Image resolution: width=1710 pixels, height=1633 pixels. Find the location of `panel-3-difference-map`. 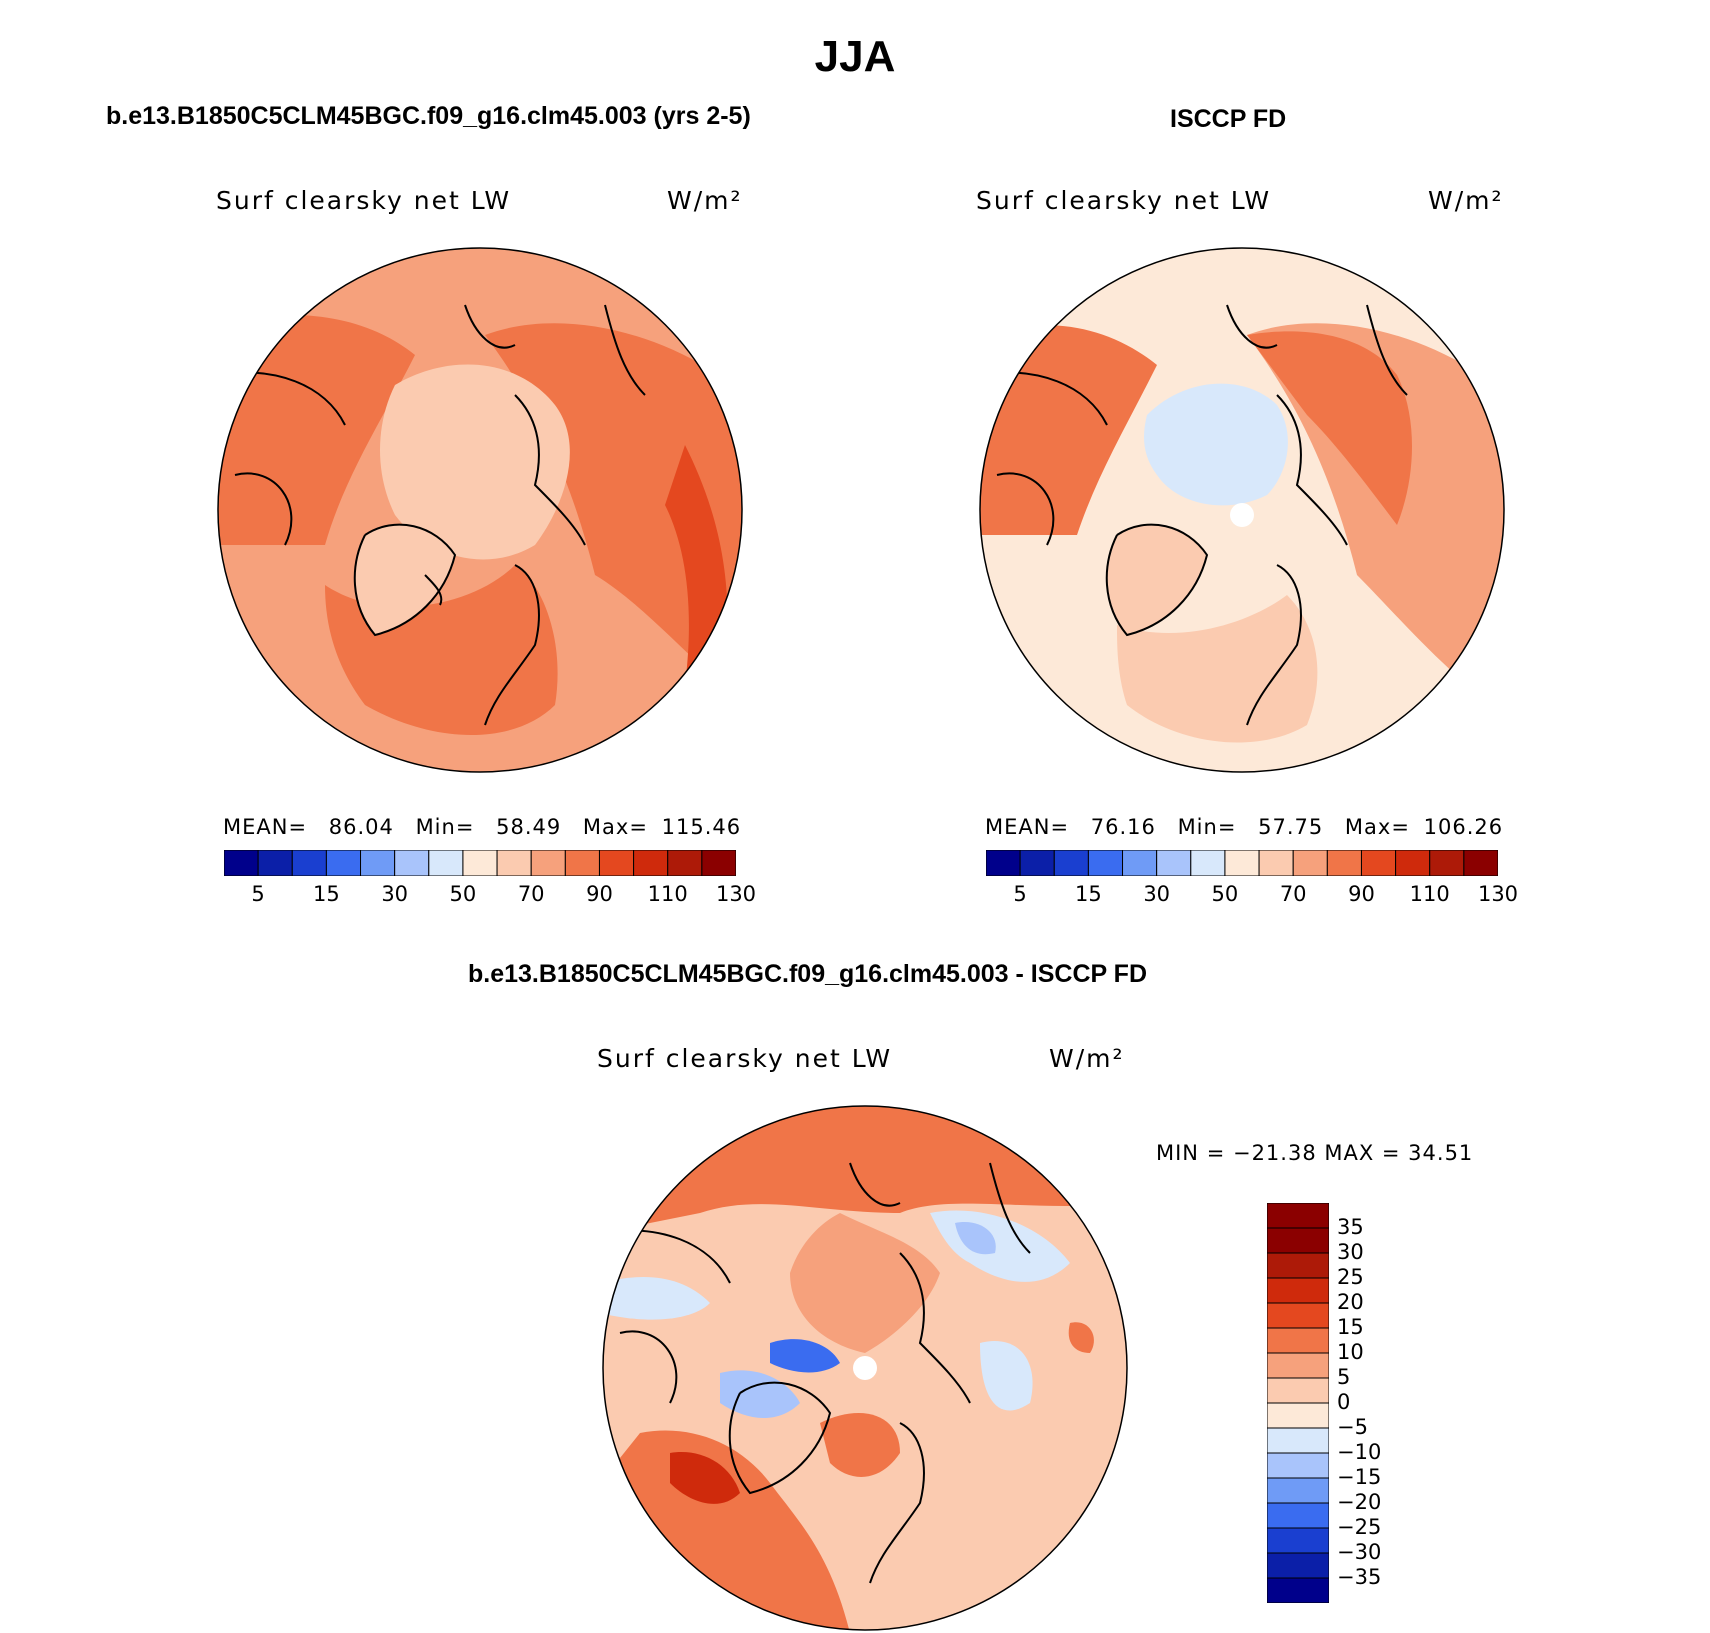

panel-3-difference-map is located at coordinates (865, 1368).